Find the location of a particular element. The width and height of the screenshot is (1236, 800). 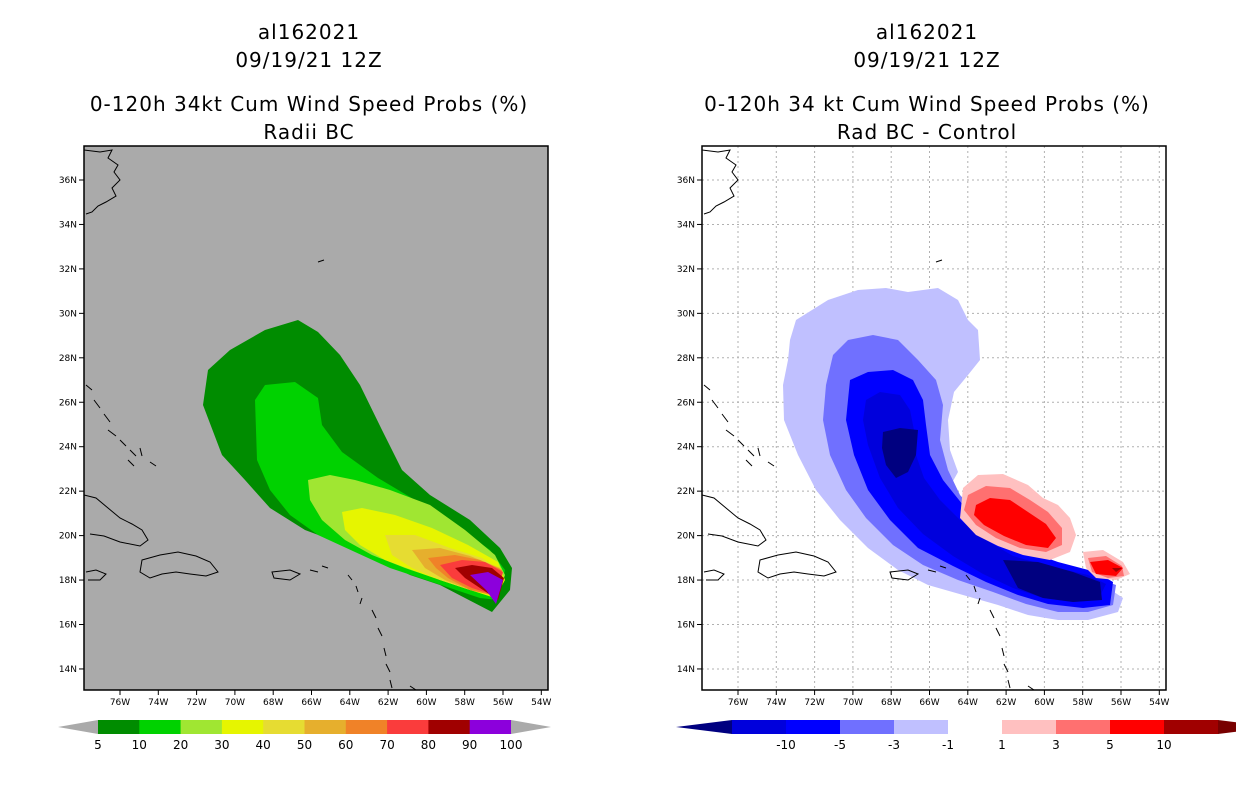

colorbar-label: 90 is located at coordinates (469, 745).